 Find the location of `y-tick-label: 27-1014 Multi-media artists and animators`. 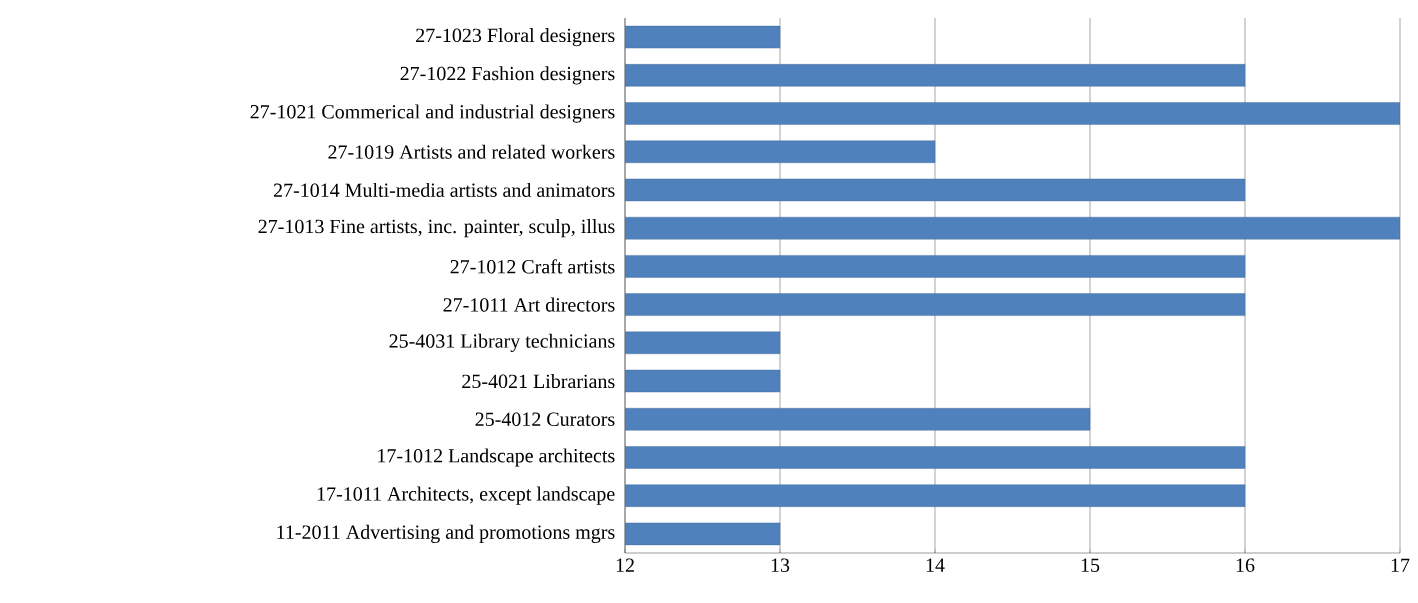

y-tick-label: 27-1014 Multi-media artists and animators is located at coordinates (444, 190).